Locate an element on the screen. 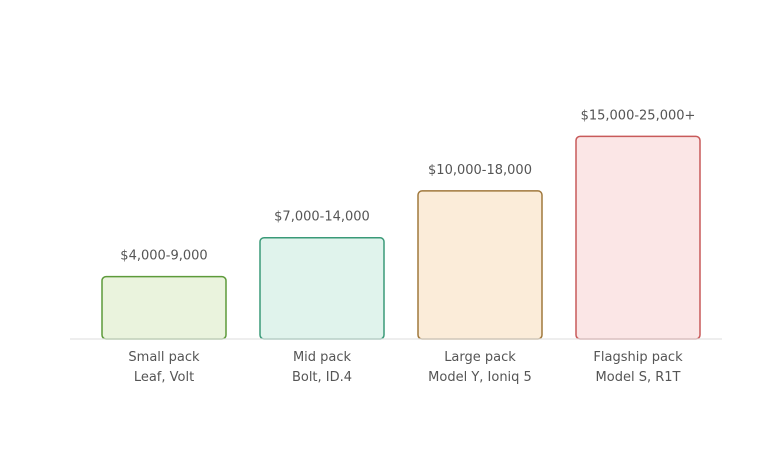  category-sublabel: Leaf, Volt is located at coordinates (164, 377).